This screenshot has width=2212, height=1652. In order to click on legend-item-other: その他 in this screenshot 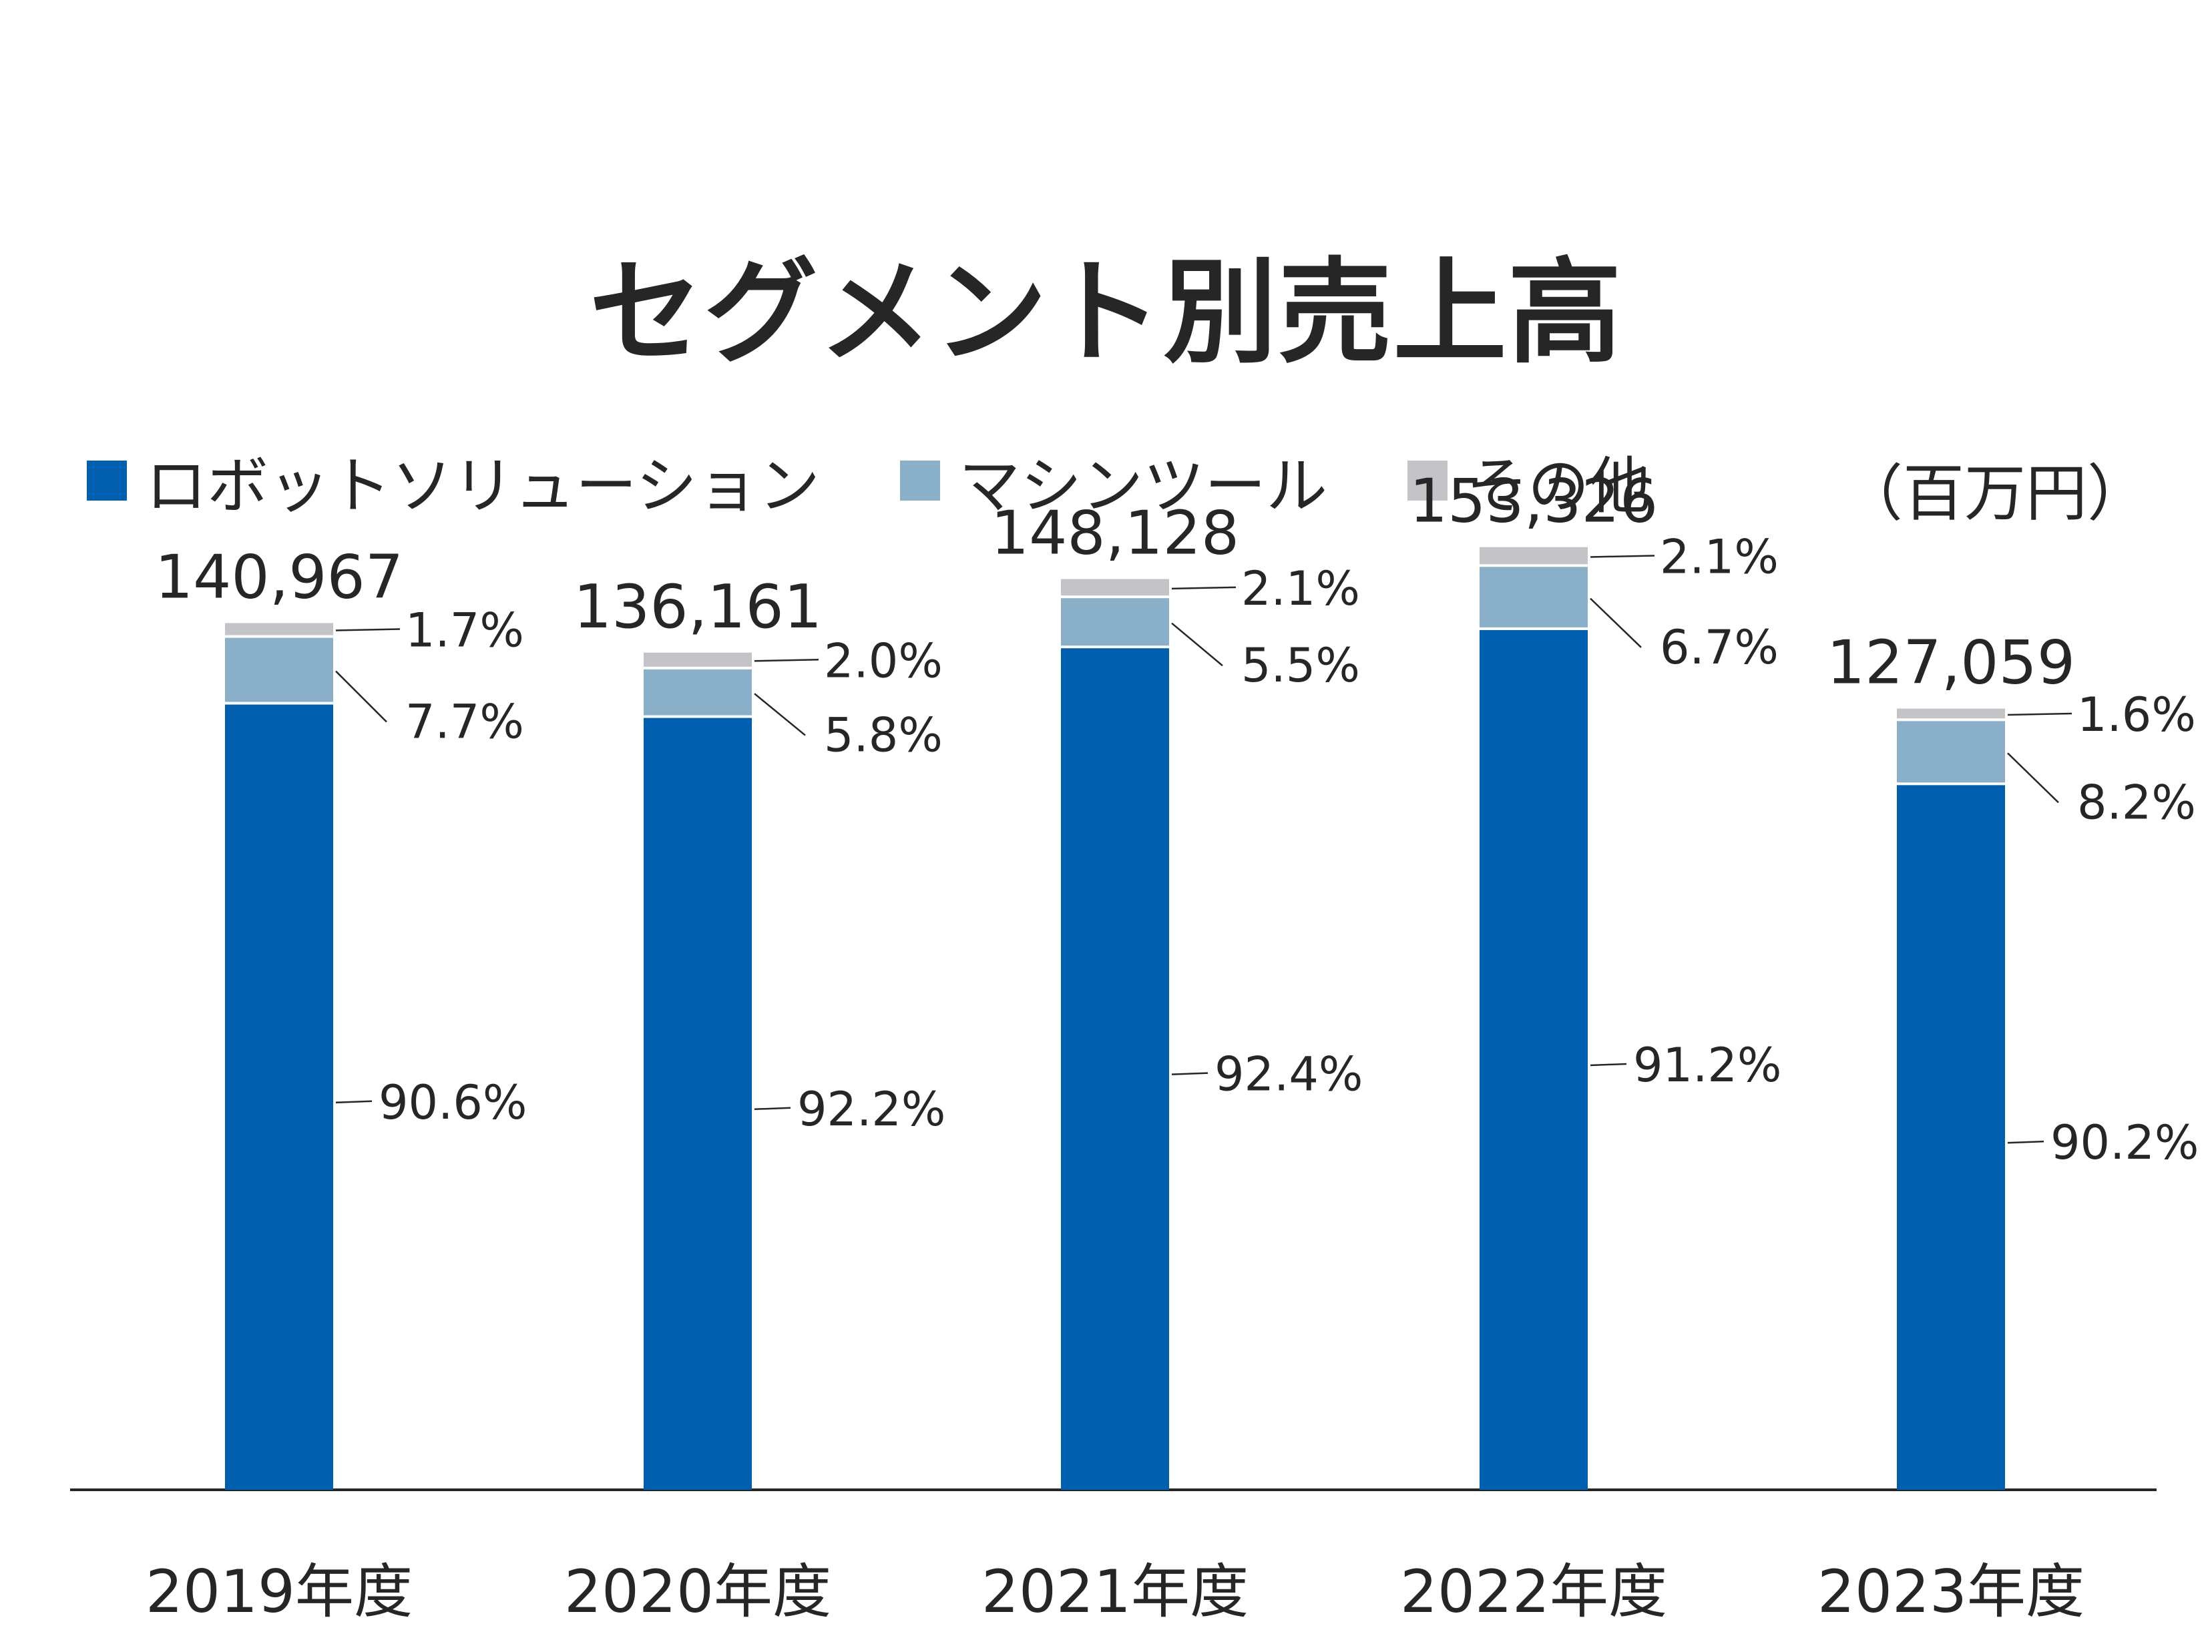, I will do `click(1528, 481)`.